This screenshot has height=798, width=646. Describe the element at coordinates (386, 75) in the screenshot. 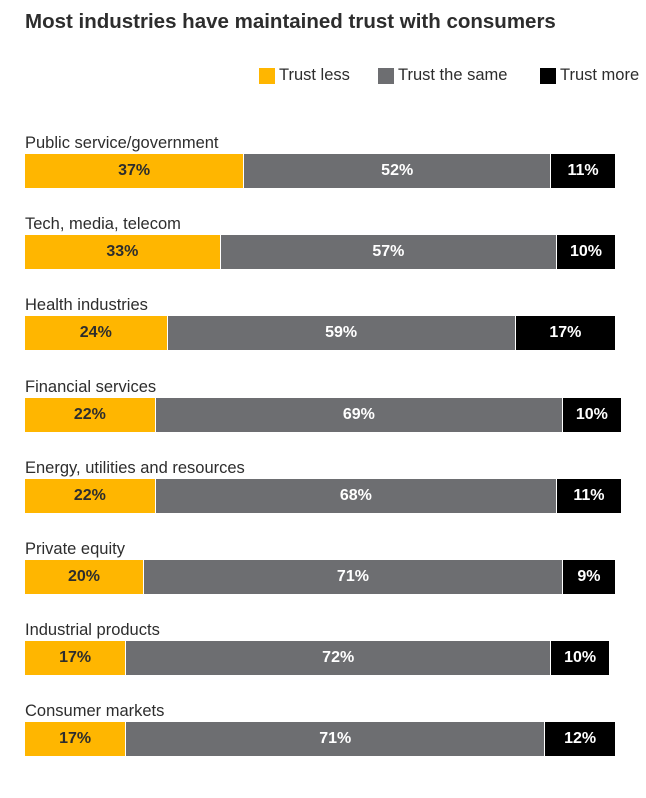

I see `legend-swatch-trust-same` at that location.